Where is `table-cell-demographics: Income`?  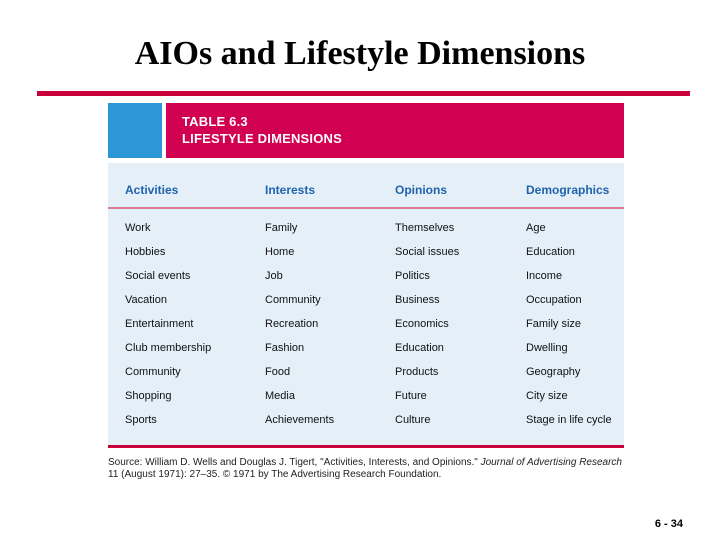 table-cell-demographics: Income is located at coordinates (544, 276).